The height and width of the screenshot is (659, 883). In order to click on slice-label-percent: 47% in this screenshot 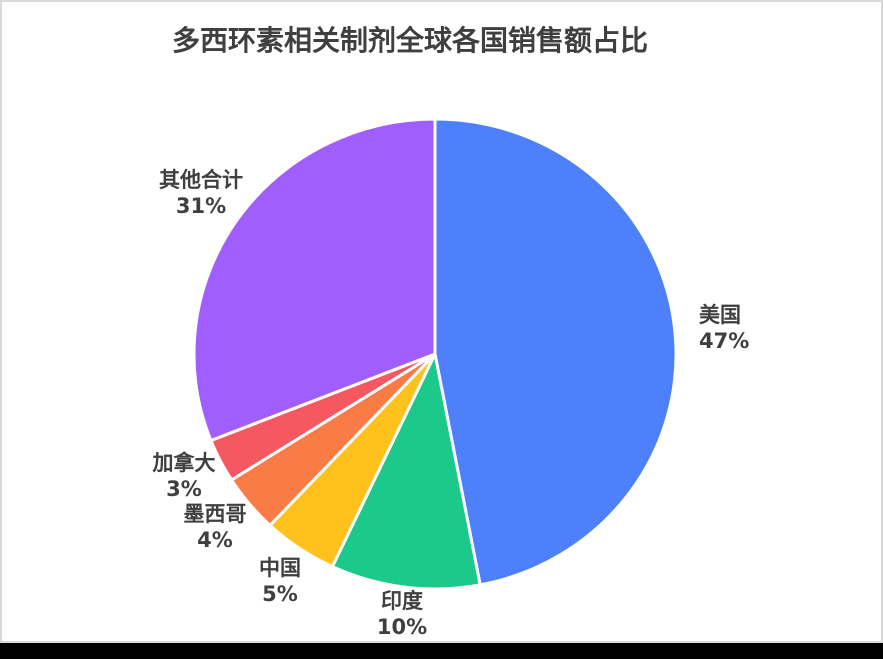, I will do `click(724, 341)`.